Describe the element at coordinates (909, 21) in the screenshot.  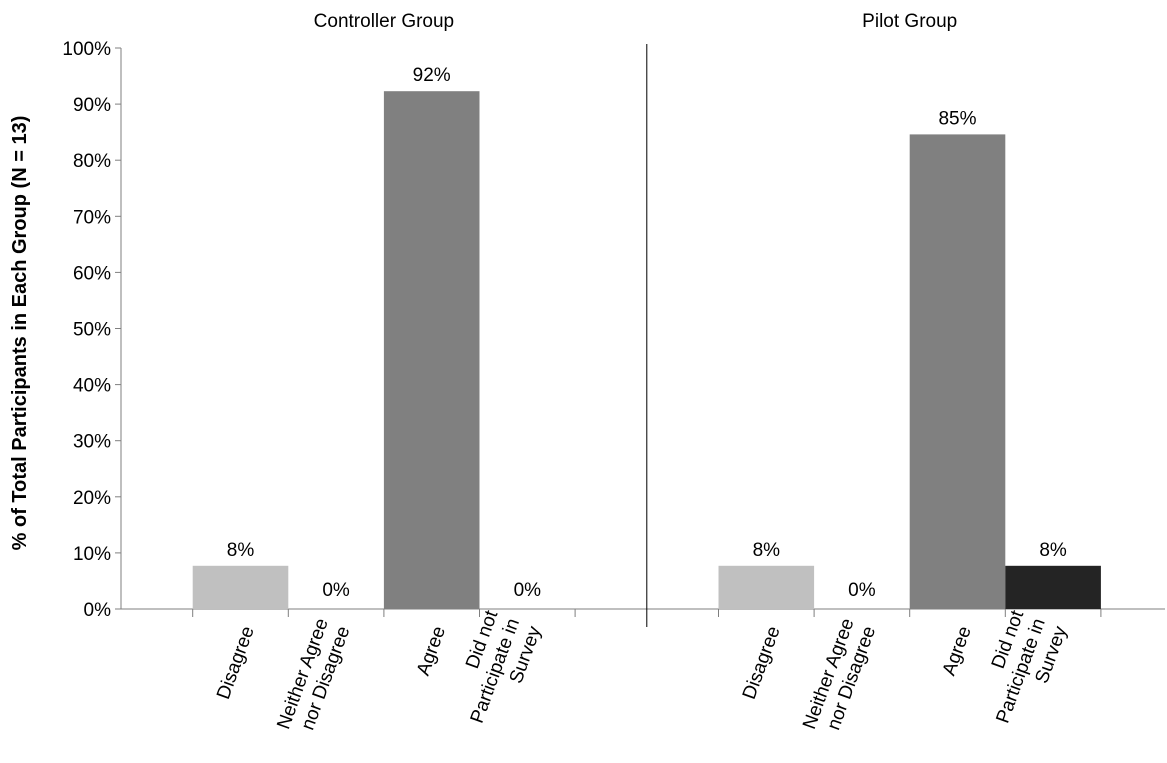
I see `panel-title: Pilot Group` at that location.